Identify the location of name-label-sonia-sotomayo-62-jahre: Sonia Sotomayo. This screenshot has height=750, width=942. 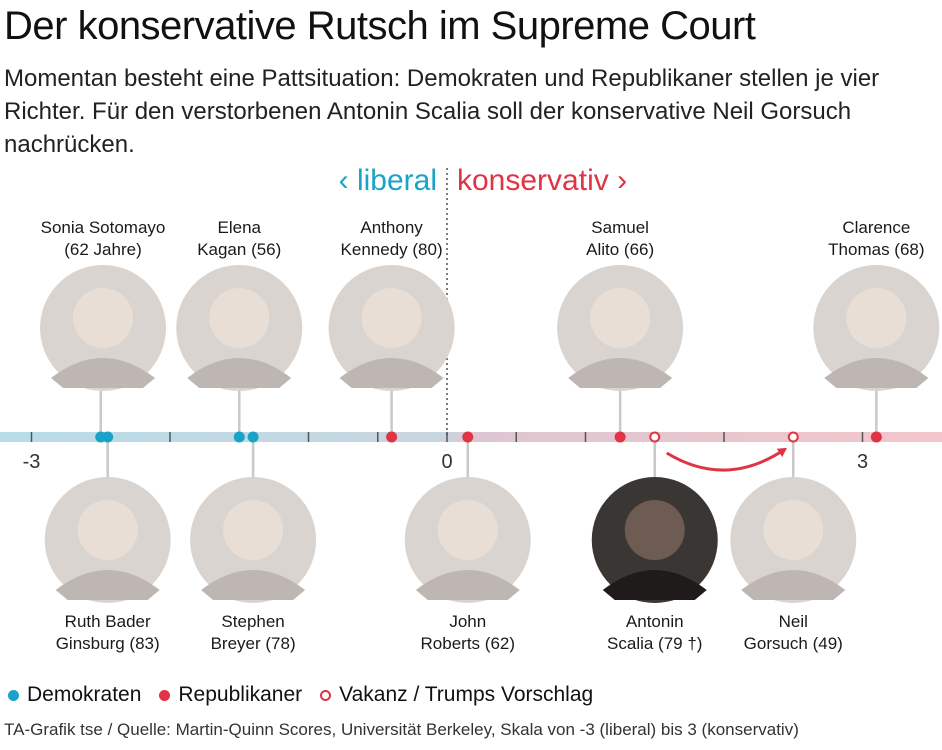
(103, 227).